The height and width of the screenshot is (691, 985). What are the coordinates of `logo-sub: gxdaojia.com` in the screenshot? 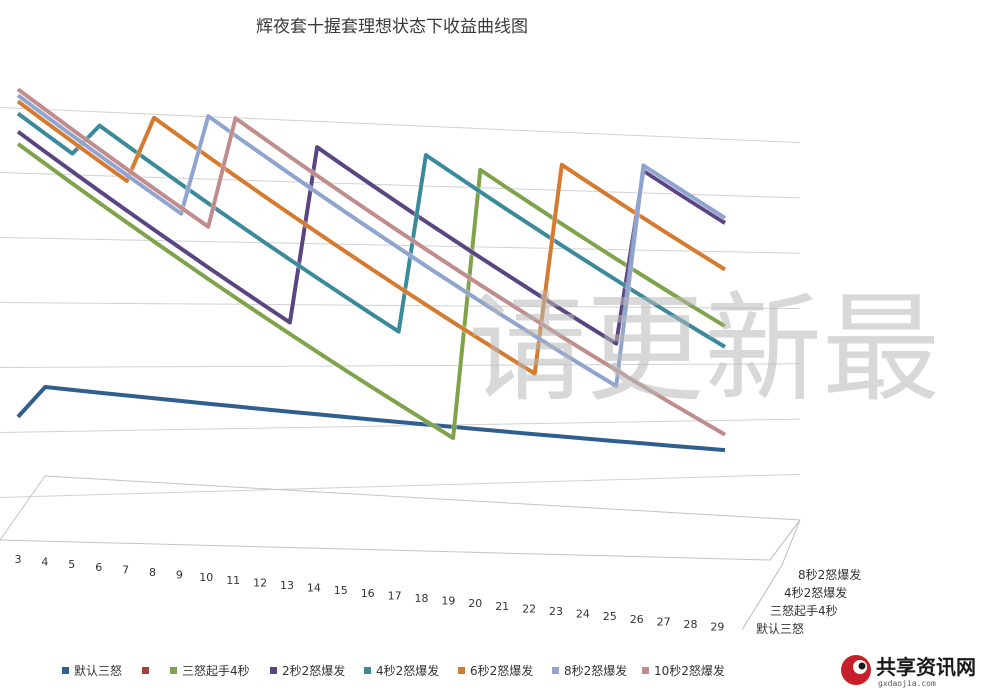 It's located at (907, 683).